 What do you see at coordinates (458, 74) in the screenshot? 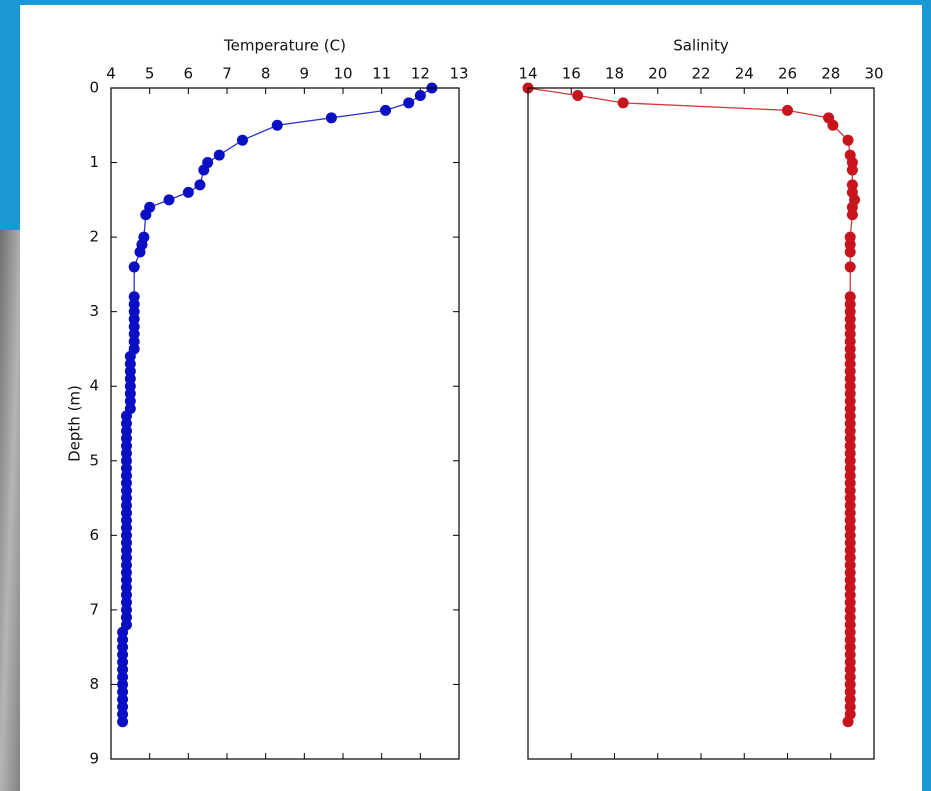
I see `x-tick-label: 13` at bounding box center [458, 74].